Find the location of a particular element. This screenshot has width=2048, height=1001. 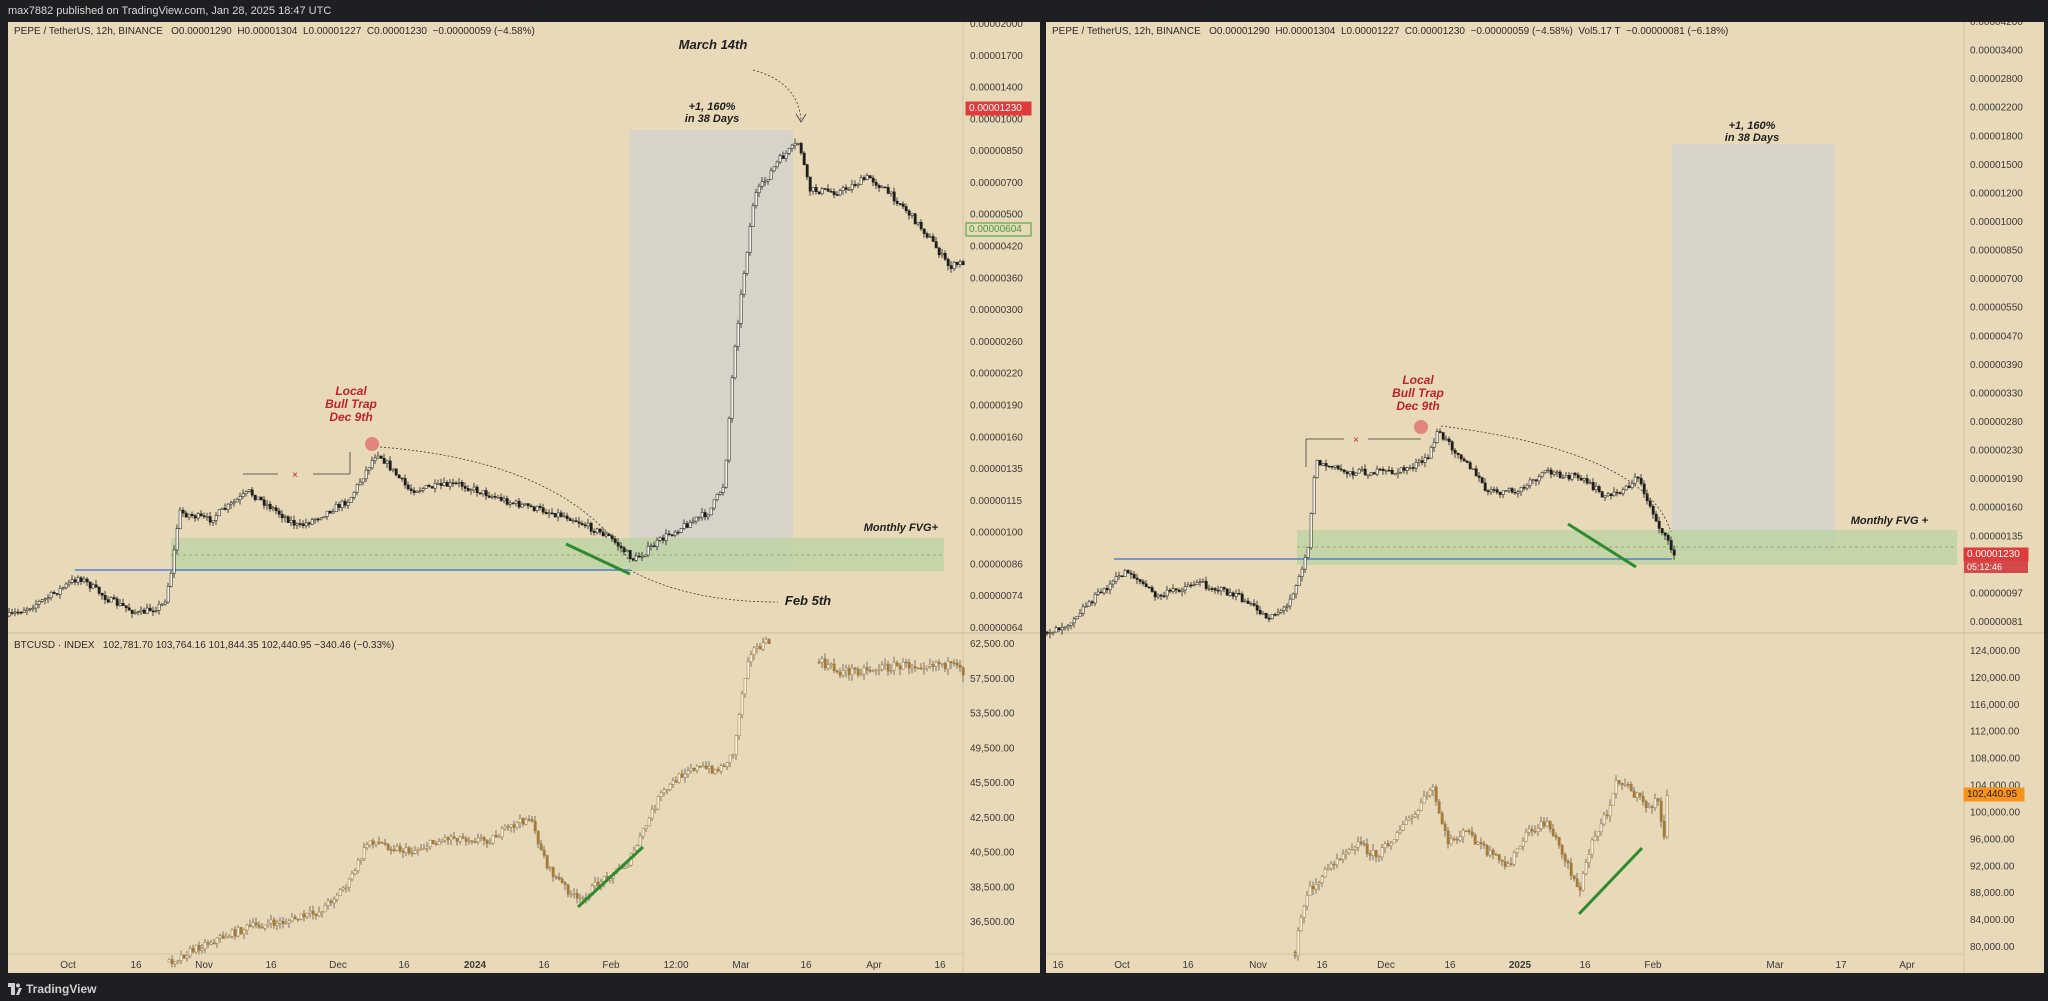

tradingview-logo: TradingView is located at coordinates (52, 989).